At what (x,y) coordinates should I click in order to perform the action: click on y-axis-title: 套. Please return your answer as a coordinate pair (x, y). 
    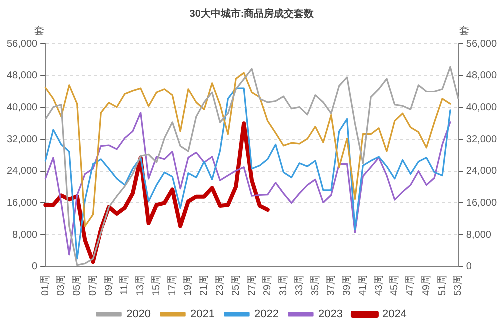
    Looking at the image, I should click on (39, 30).